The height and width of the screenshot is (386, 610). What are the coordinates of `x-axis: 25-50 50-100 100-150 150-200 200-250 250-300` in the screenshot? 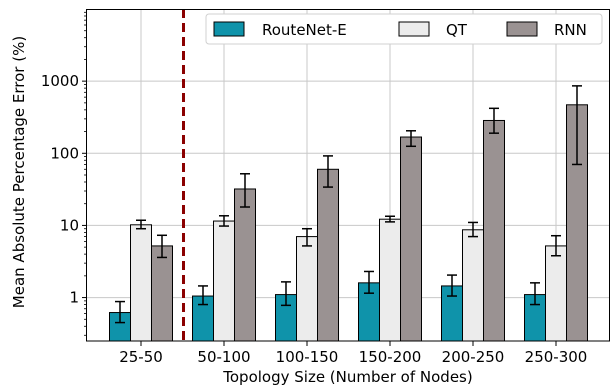 It's located at (353, 353).